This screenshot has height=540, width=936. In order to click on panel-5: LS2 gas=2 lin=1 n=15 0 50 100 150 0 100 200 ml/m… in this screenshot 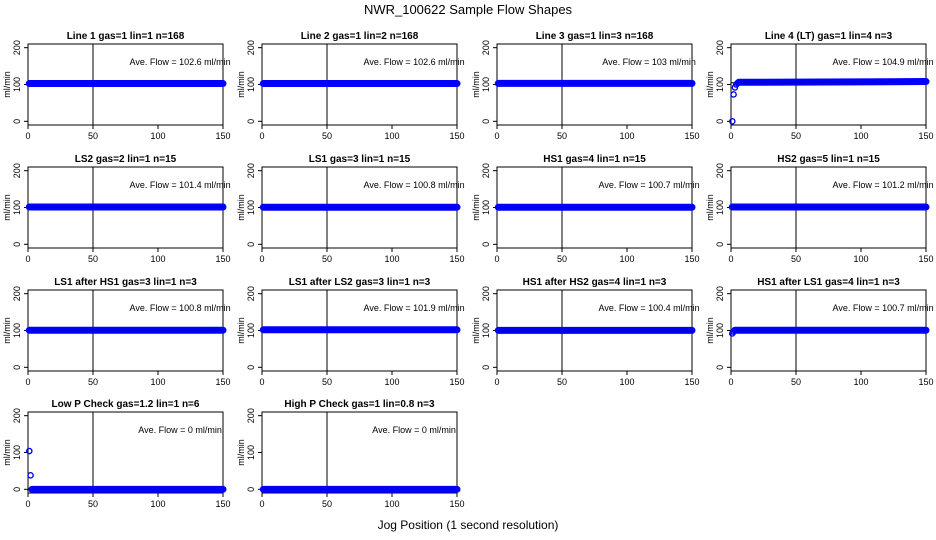, I will do `click(116, 209)`.